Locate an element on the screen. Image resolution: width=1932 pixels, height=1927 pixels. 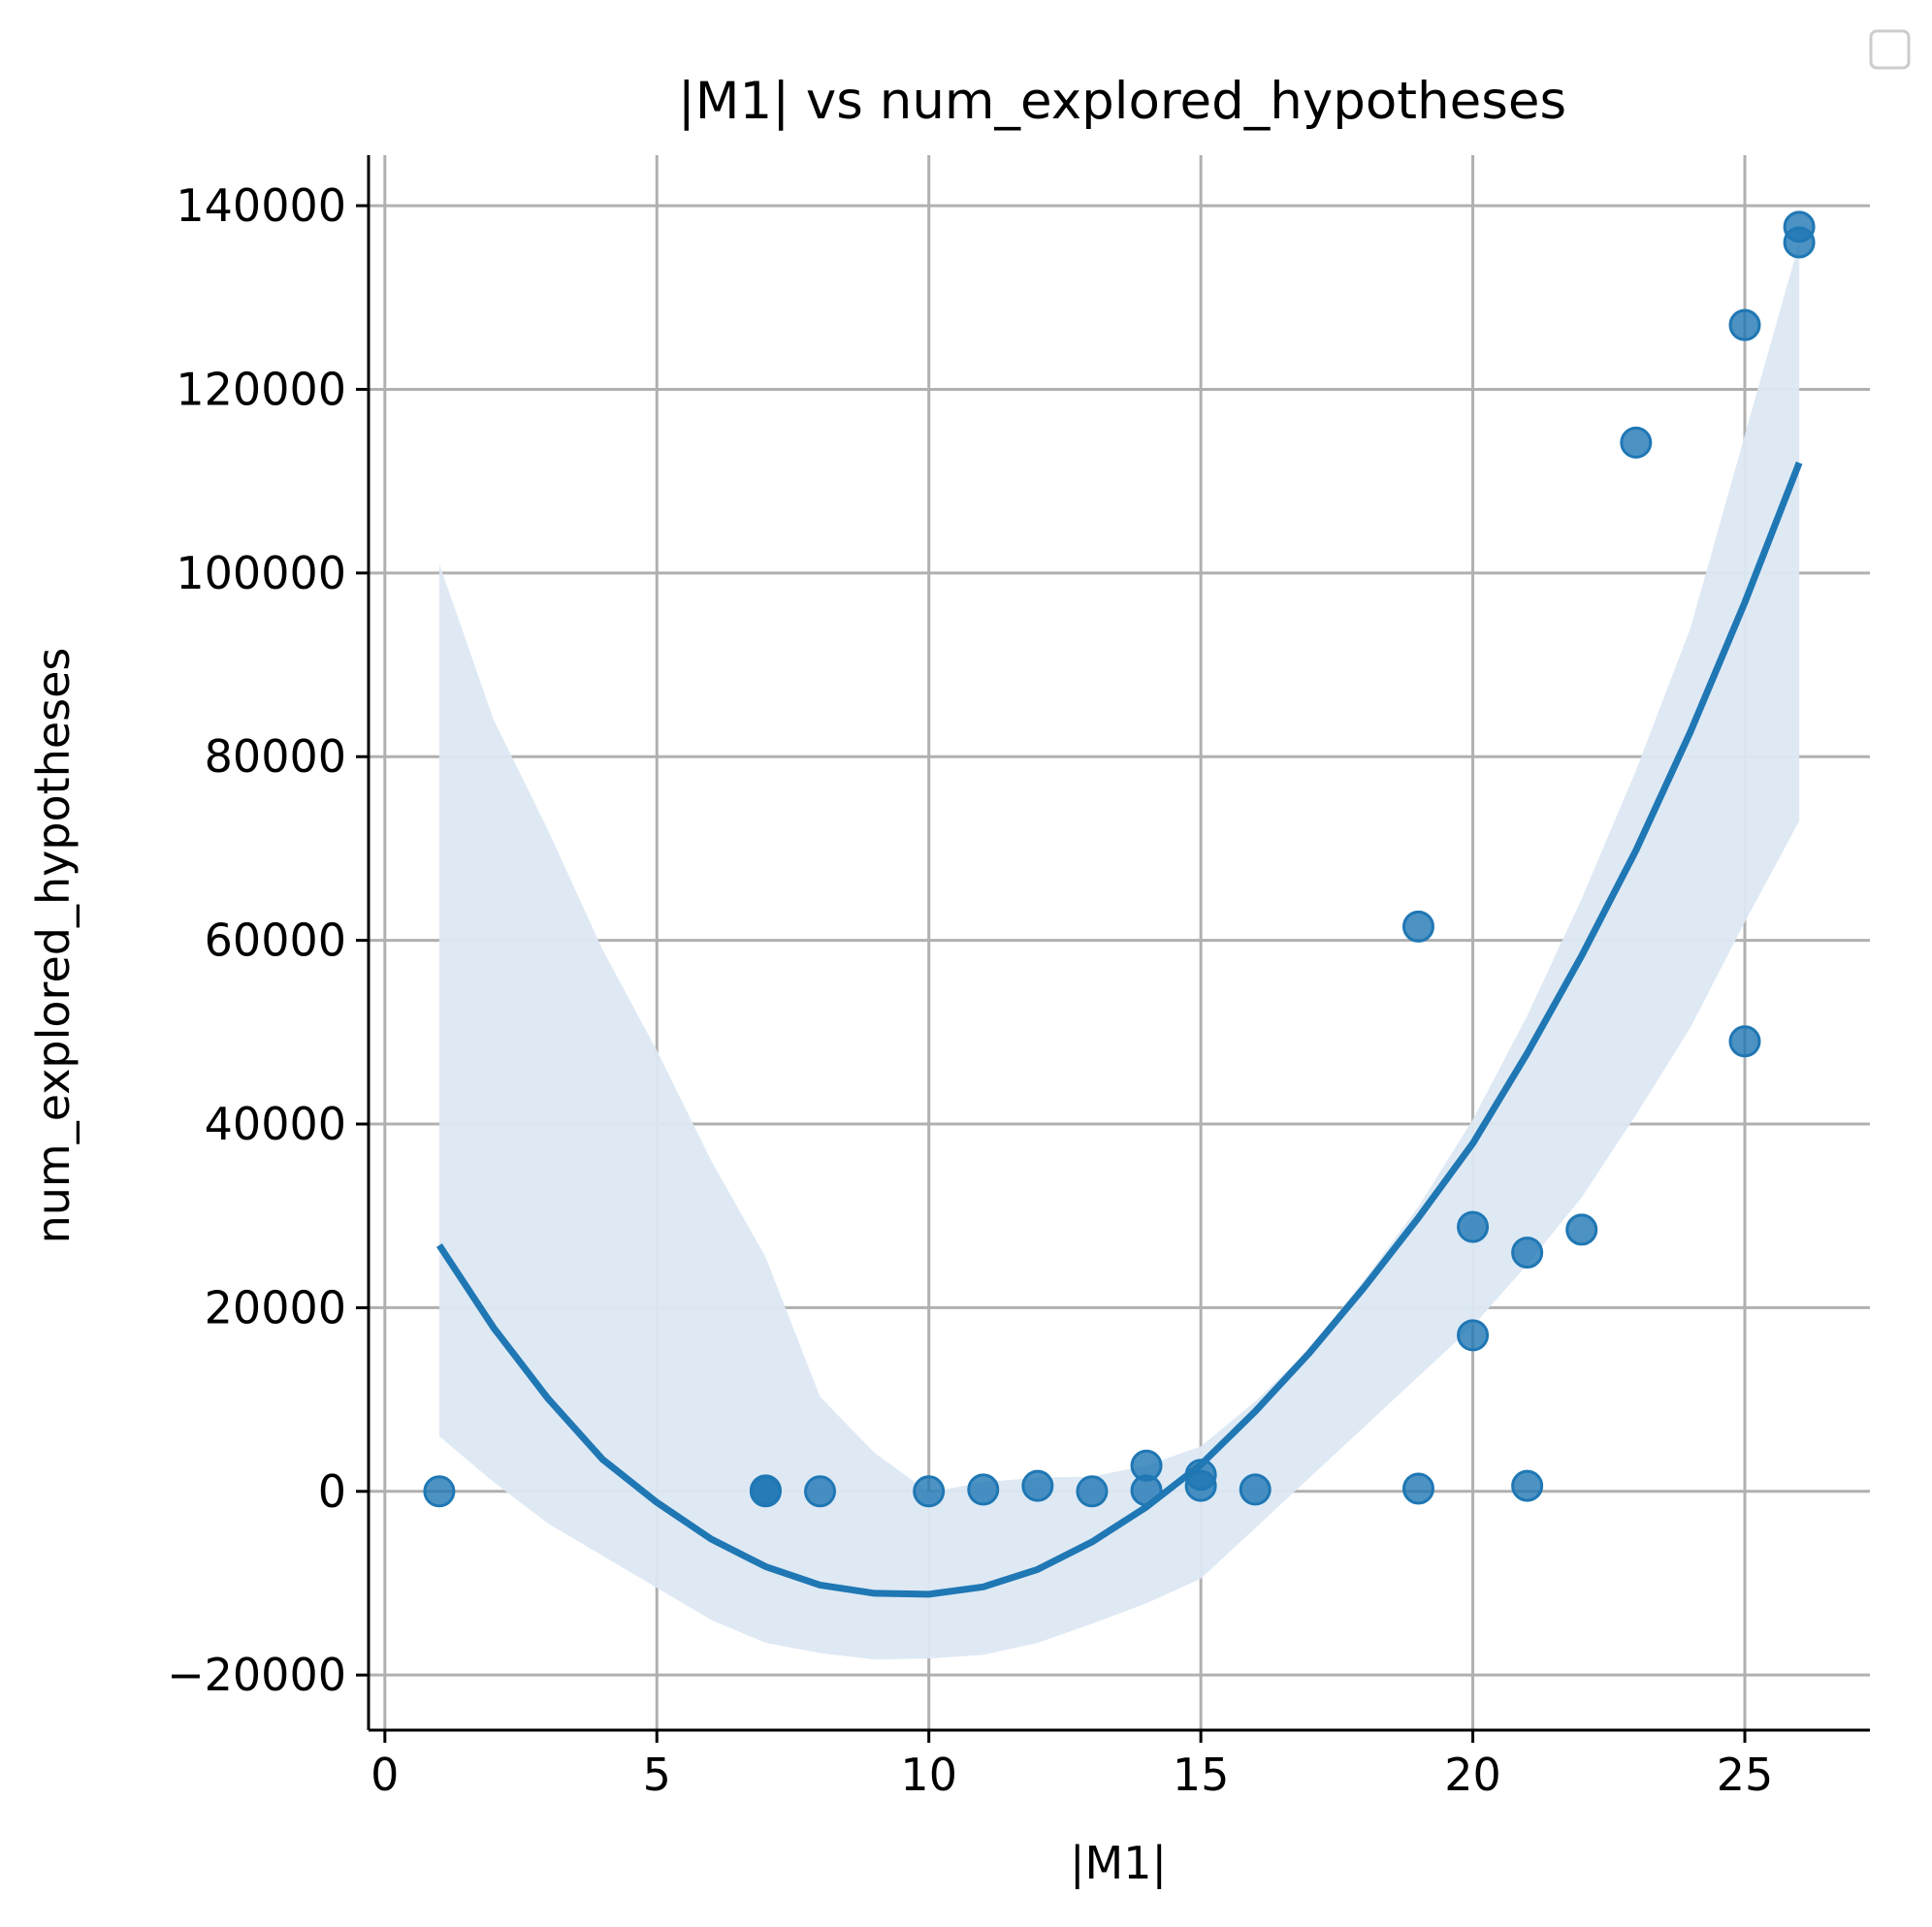
x-tick-label: 15 is located at coordinates (1201, 1775).